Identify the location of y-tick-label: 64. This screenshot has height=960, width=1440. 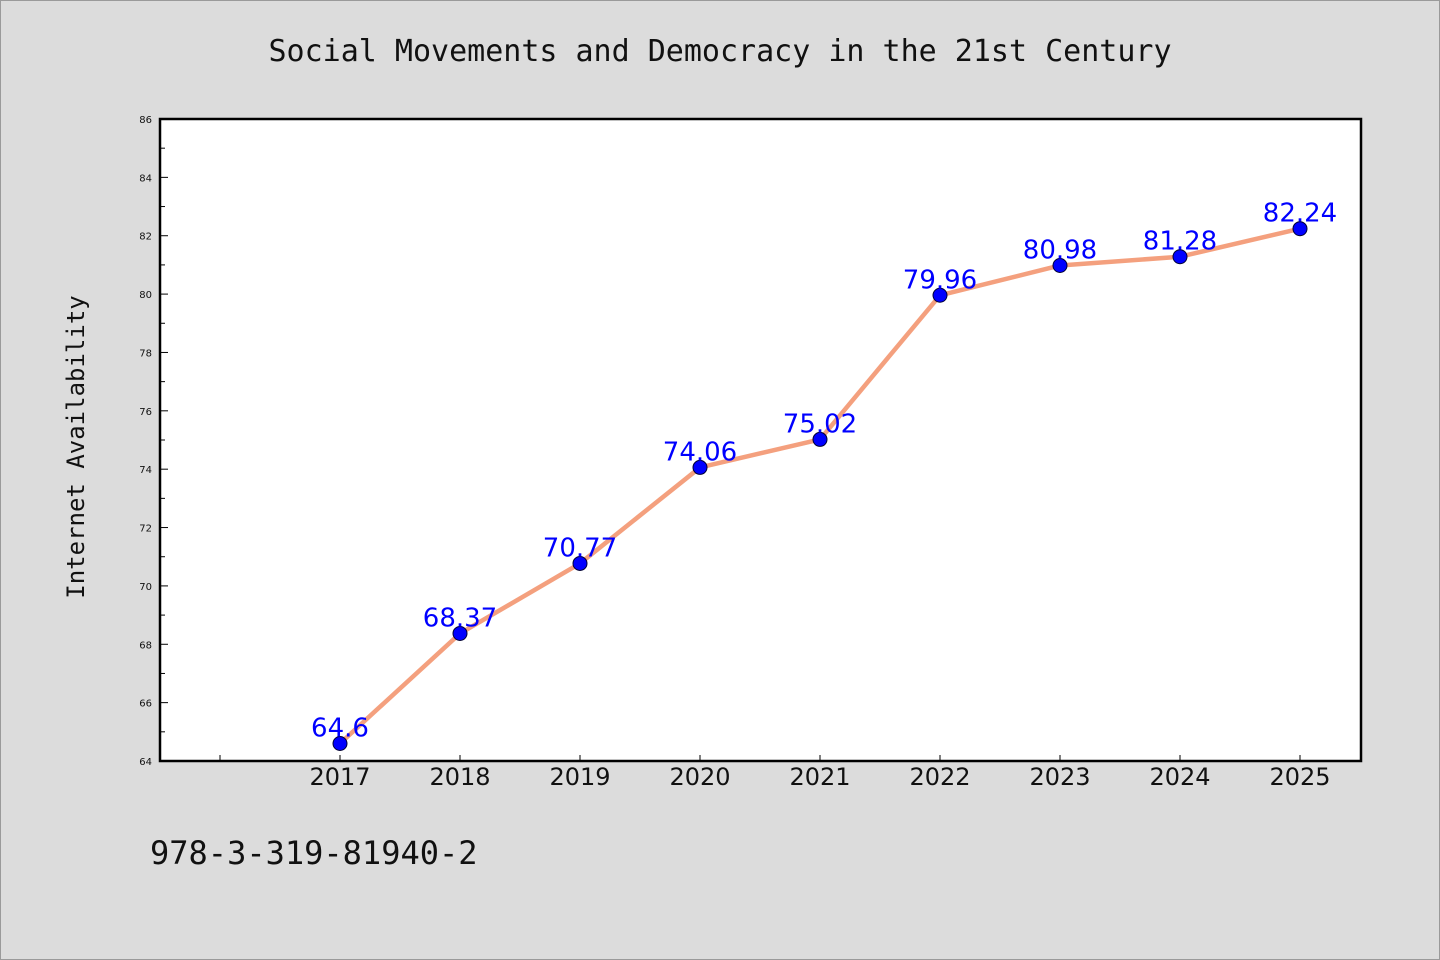
(145, 762).